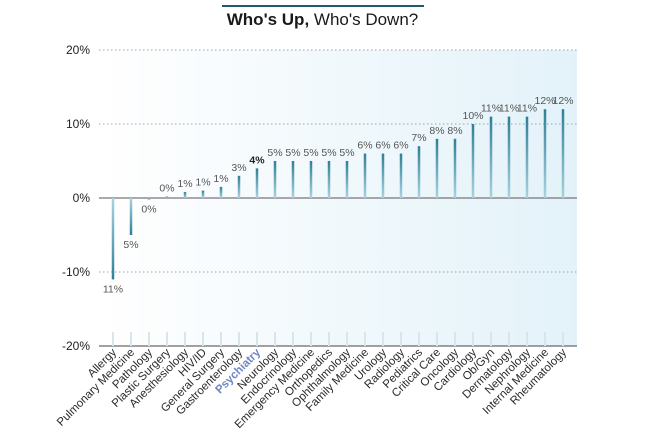 This screenshot has width=645, height=439. What do you see at coordinates (184, 184) in the screenshot?
I see `value-label-4: 1%` at bounding box center [184, 184].